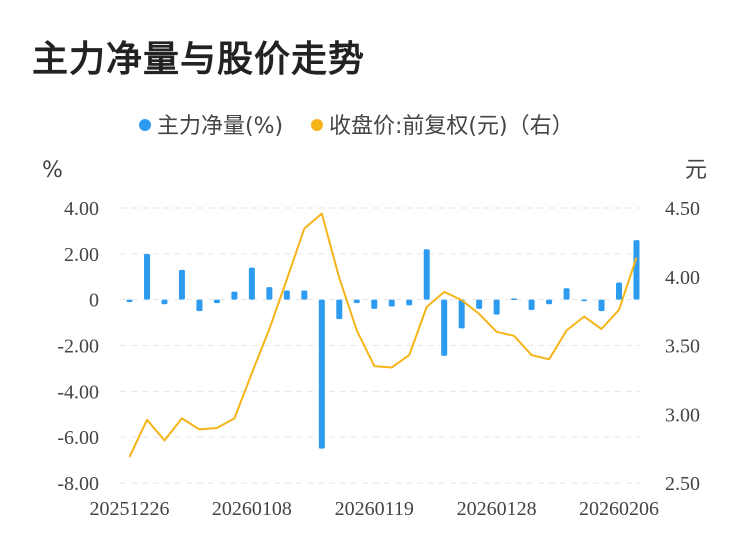  Describe the element at coordinates (451, 126) in the screenshot. I see `legend-label-close-price: 收盘价:前复权(元)（右）` at that location.